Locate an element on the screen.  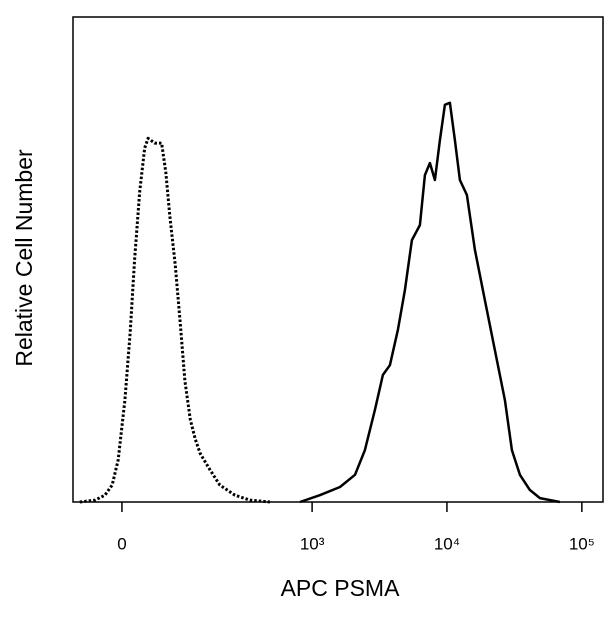
x-tick-label: 10⁴ is located at coordinates (447, 543).